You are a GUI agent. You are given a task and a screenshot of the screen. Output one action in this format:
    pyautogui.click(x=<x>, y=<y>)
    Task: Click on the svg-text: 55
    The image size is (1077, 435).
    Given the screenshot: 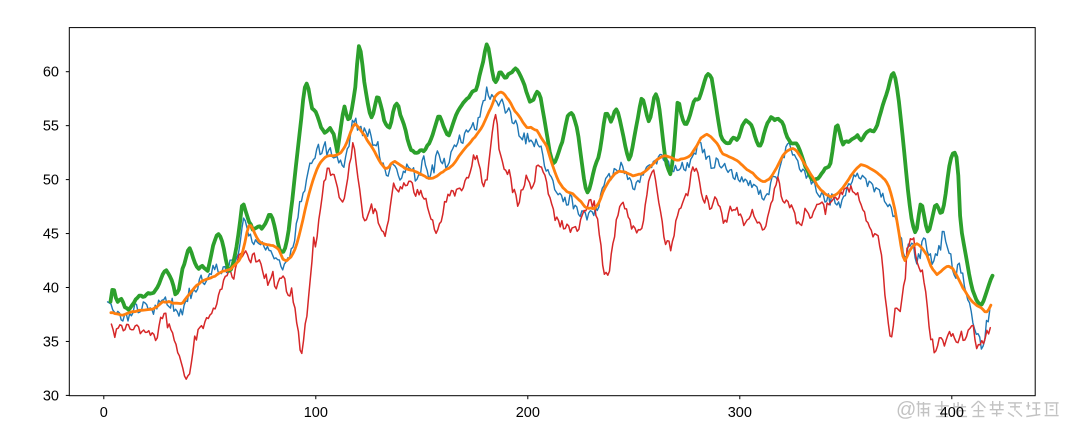 What is the action you would take?
    pyautogui.click(x=51, y=127)
    